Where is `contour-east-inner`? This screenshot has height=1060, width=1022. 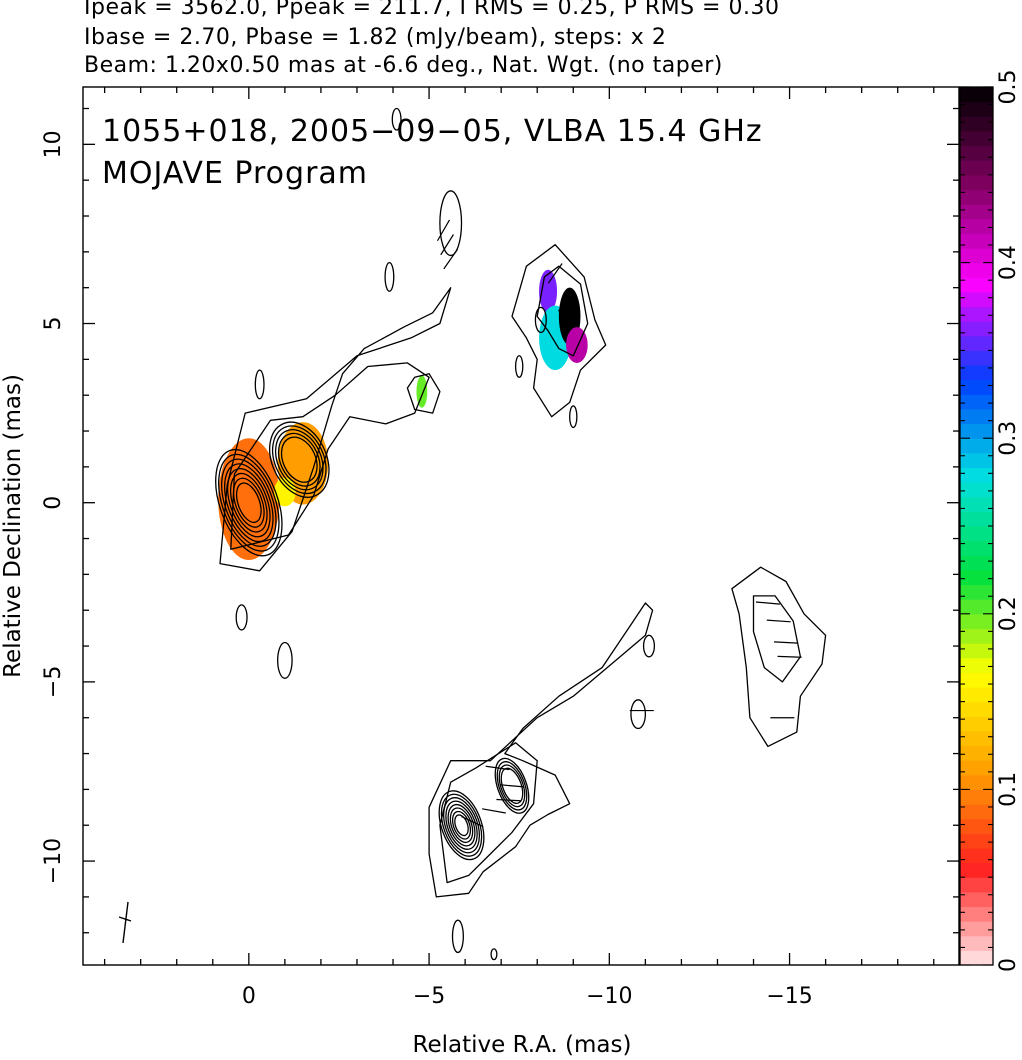
contour-east-inner is located at coordinates (777, 639).